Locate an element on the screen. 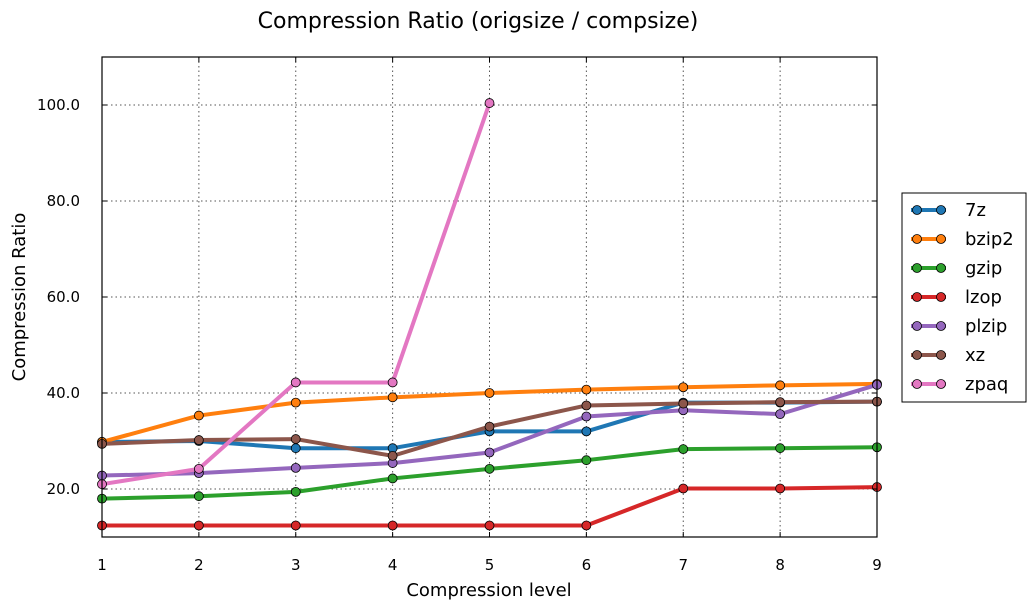 The width and height of the screenshot is (1034, 609). x-tick-label: 9 is located at coordinates (877, 565).